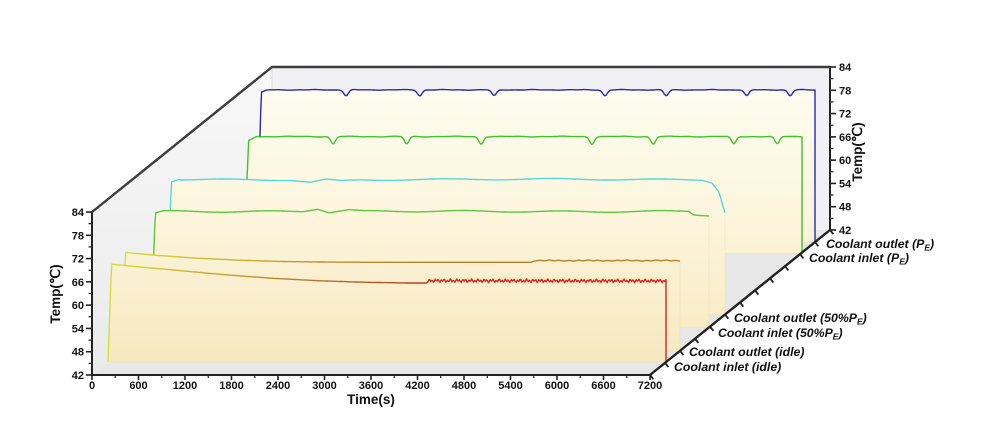 The image size is (1000, 437). What do you see at coordinates (857, 151) in the screenshot?
I see `right-axis-title: Temp(℃)` at bounding box center [857, 151].